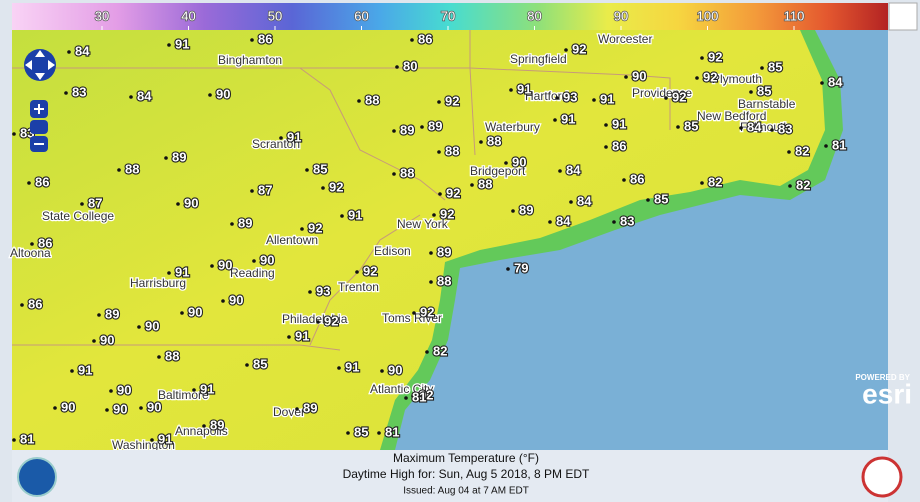 This screenshot has height=502, width=920. What do you see at coordinates (358, 287) in the screenshot?
I see `city-label: Trenton` at bounding box center [358, 287].